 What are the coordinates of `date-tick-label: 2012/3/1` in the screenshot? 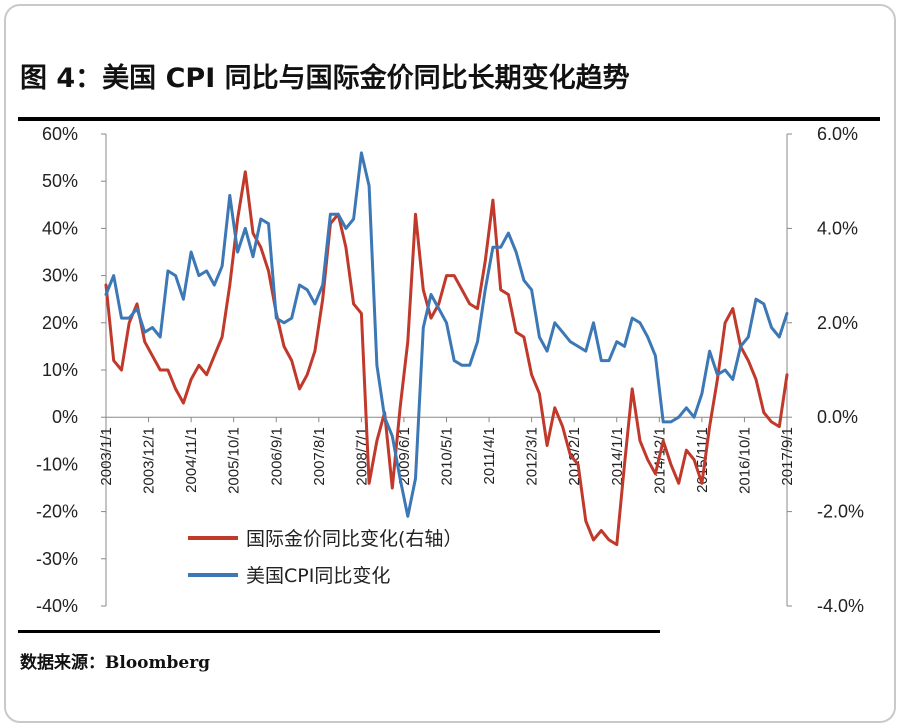 It's located at (532, 456).